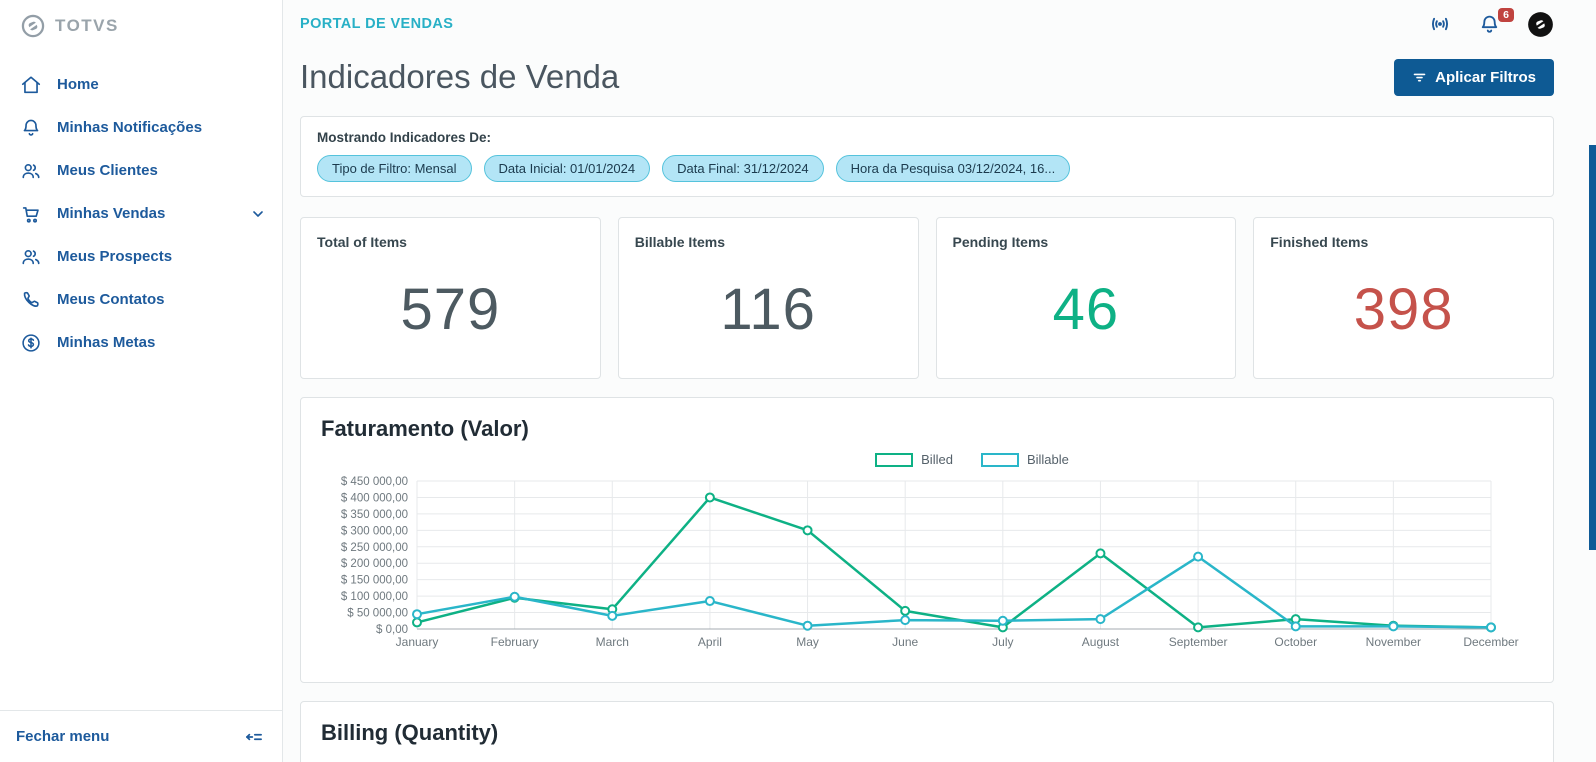  What do you see at coordinates (927, 22) in the screenshot?
I see `topbar: PORTAL DE VENDAS 6` at bounding box center [927, 22].